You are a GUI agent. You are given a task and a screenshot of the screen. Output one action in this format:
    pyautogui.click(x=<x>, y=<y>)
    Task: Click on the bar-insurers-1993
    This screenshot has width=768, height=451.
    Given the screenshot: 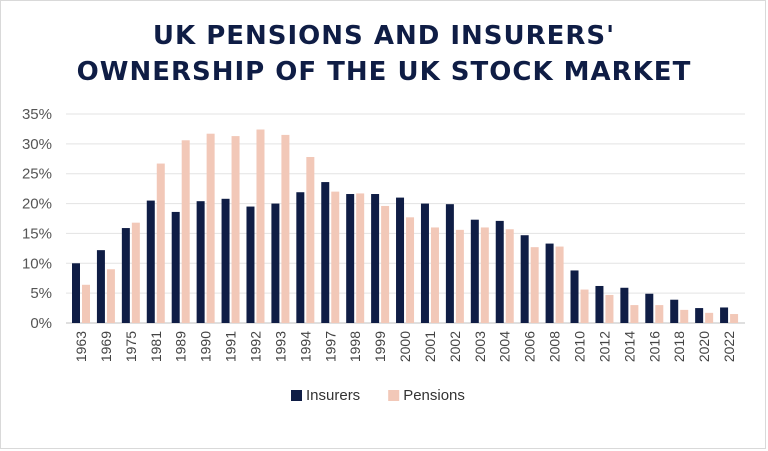 What is the action you would take?
    pyautogui.click(x=275, y=263)
    